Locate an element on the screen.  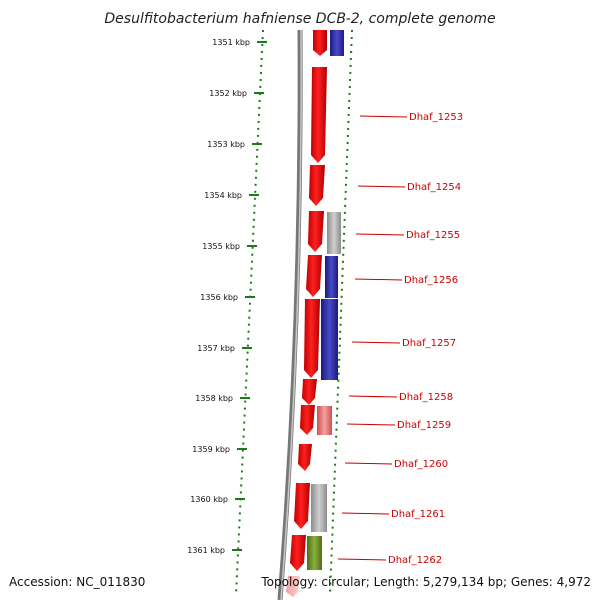
ruler-dotted-line-left is located at coordinates (249, 312).